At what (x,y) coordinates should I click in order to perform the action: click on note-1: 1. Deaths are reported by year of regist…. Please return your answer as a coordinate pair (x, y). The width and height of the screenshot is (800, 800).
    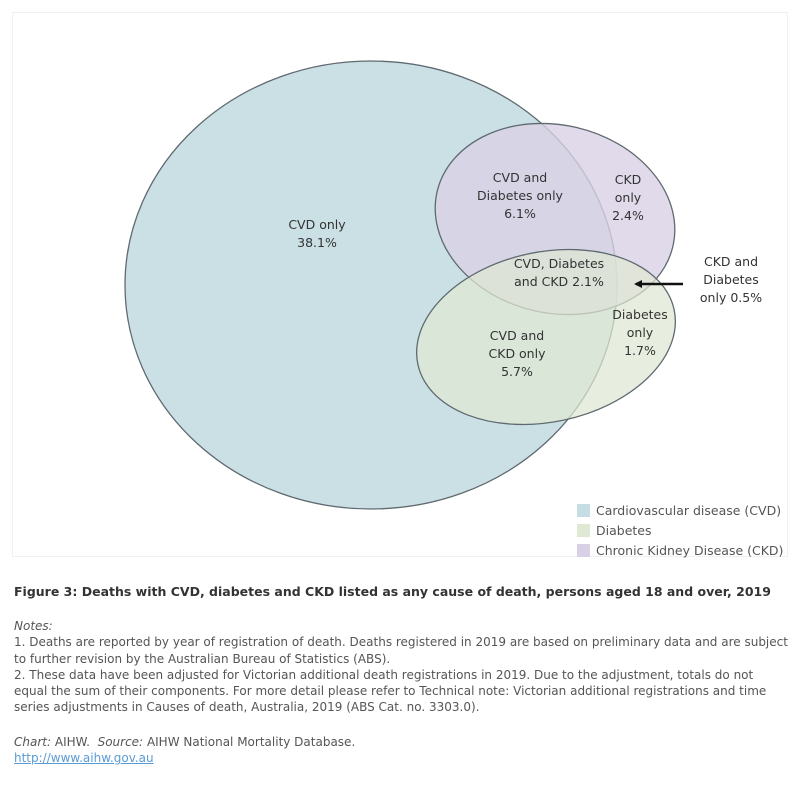
    Looking at the image, I should click on (401, 650).